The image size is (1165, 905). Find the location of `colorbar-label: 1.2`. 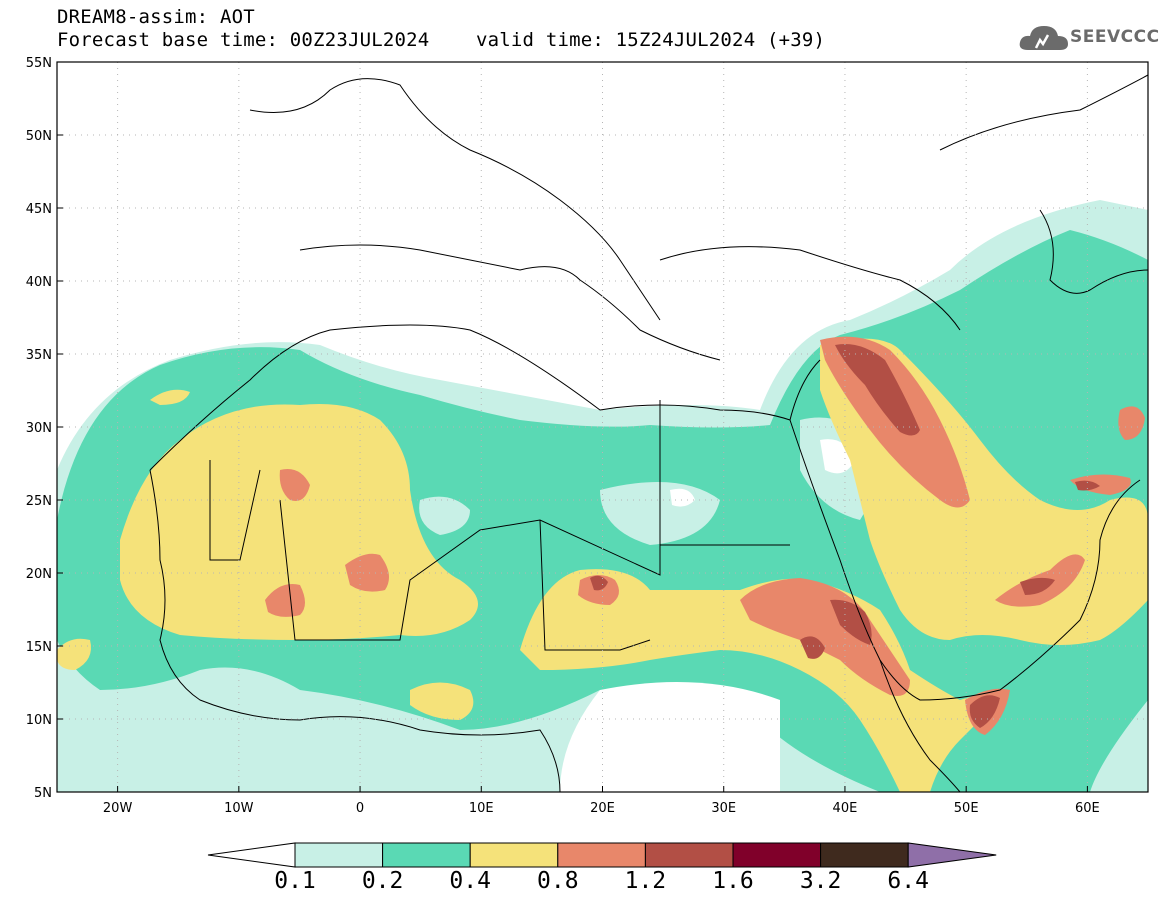

colorbar-label: 1.2 is located at coordinates (645, 881).